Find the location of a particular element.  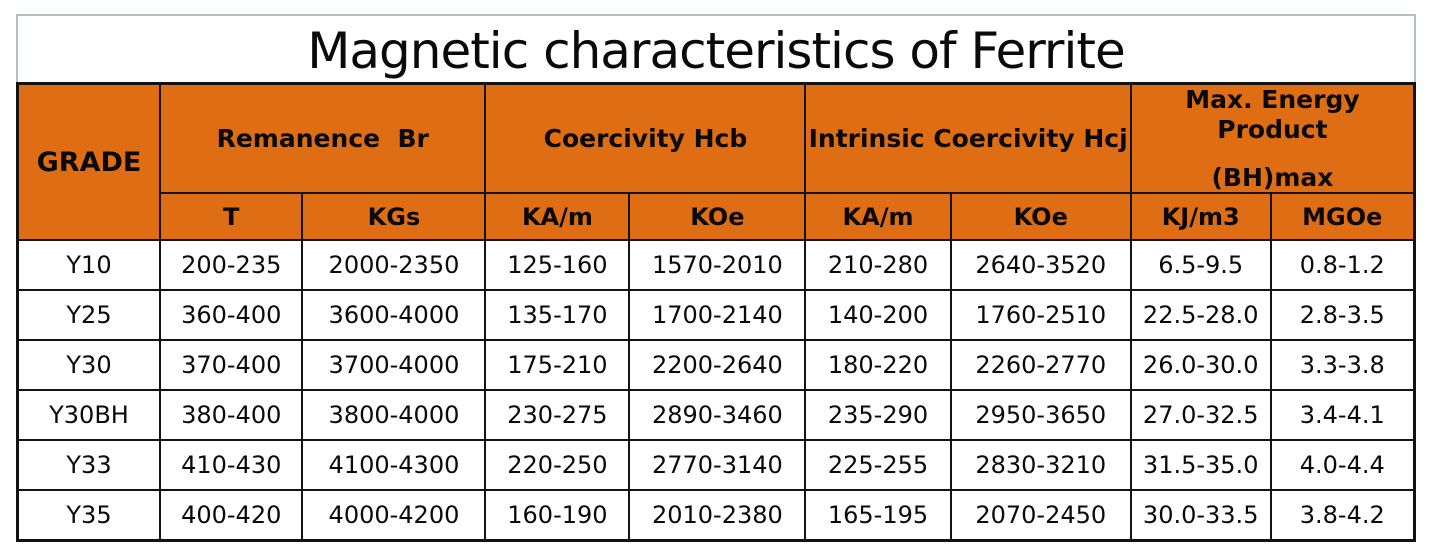

value-cell: 30.0-33.5 is located at coordinates (1200, 515).